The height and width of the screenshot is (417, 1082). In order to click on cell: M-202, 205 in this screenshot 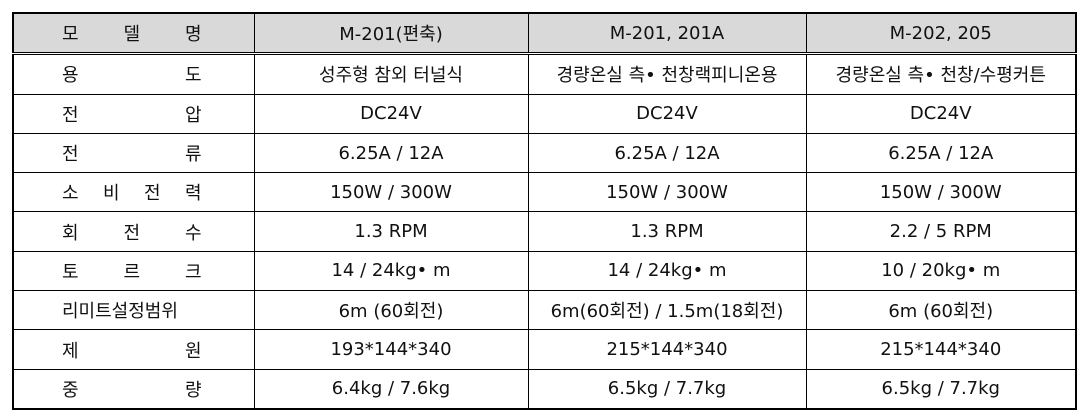, I will do `click(941, 34)`.